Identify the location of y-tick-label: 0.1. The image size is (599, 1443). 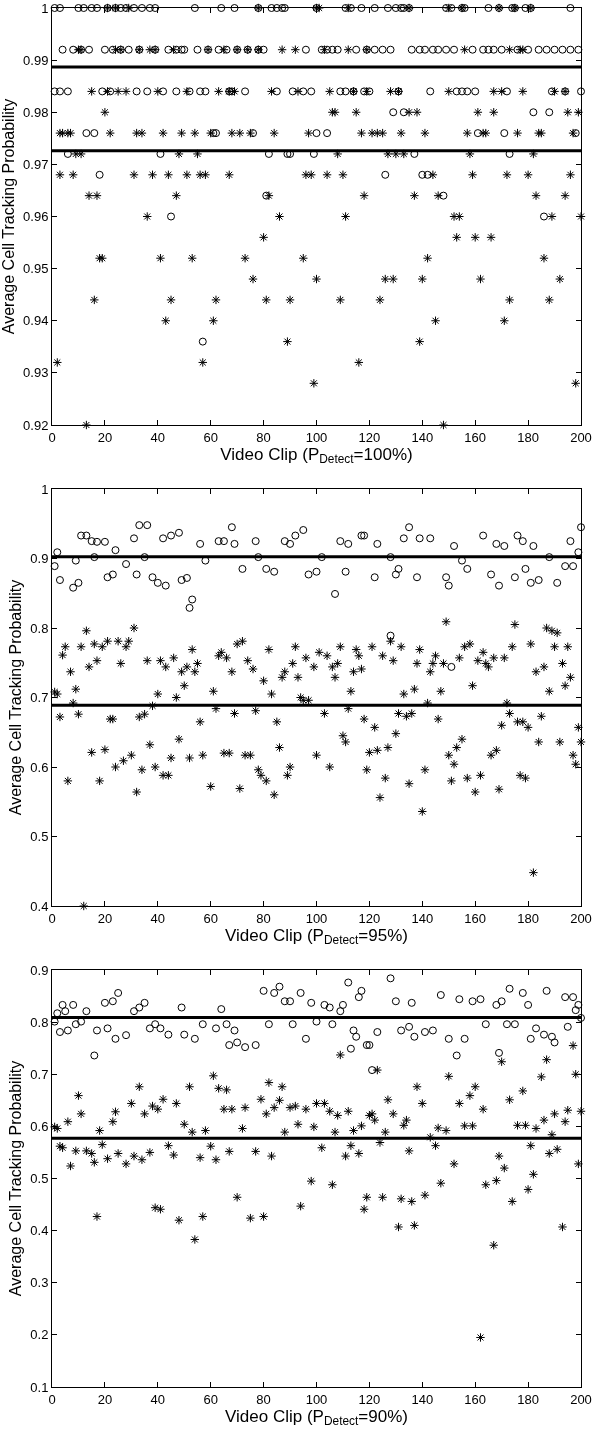
(39, 1387).